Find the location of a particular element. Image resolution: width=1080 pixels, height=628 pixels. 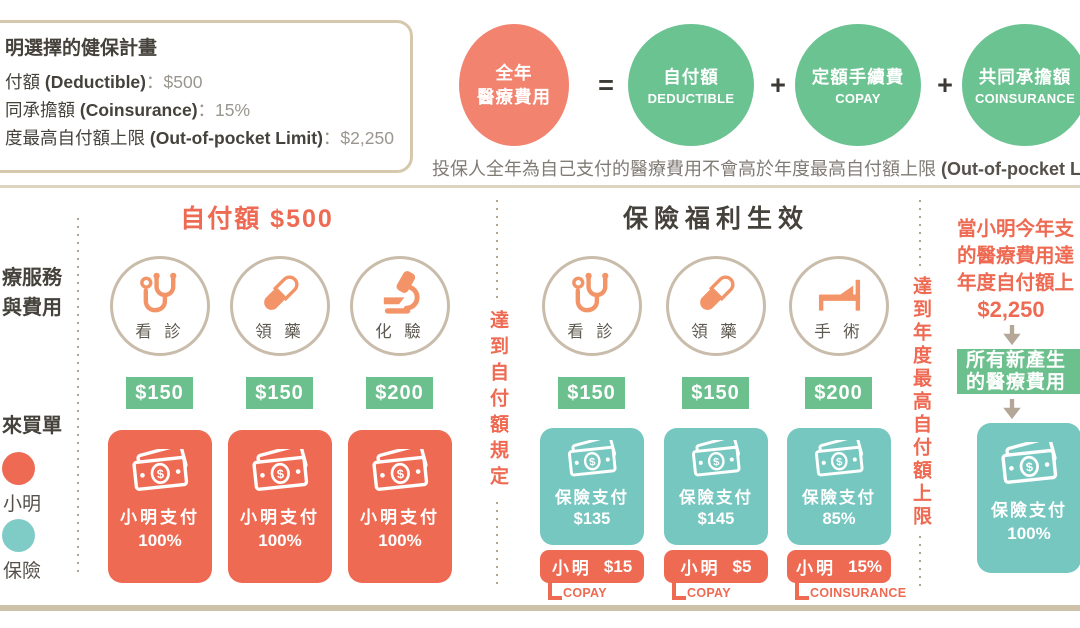

new-cost-line2: 的醫療費用 is located at coordinates (1016, 382).